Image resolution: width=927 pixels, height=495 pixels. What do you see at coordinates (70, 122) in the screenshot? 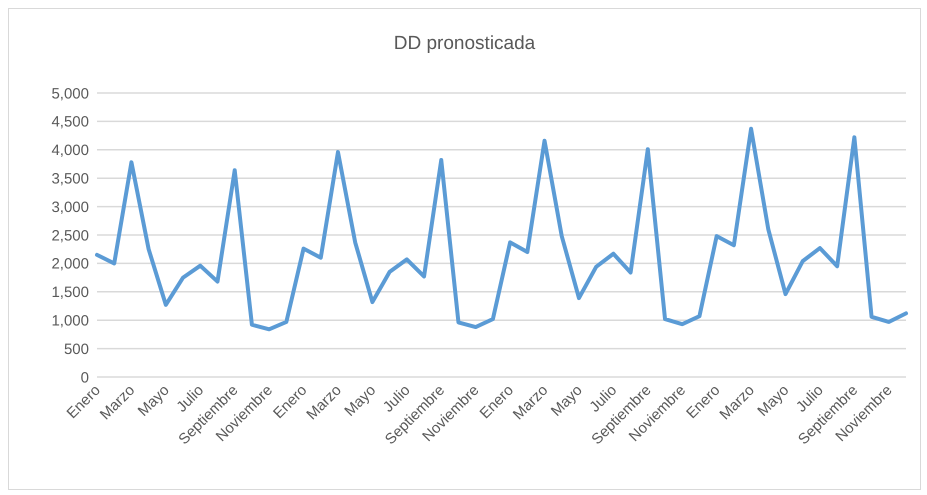
I see `y-tick-label: 4,500` at bounding box center [70, 122].